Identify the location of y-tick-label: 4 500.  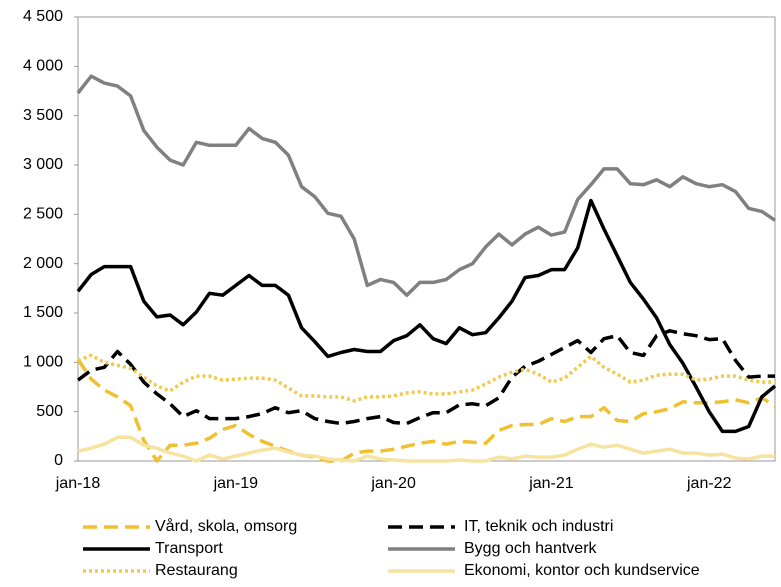
(43, 16).